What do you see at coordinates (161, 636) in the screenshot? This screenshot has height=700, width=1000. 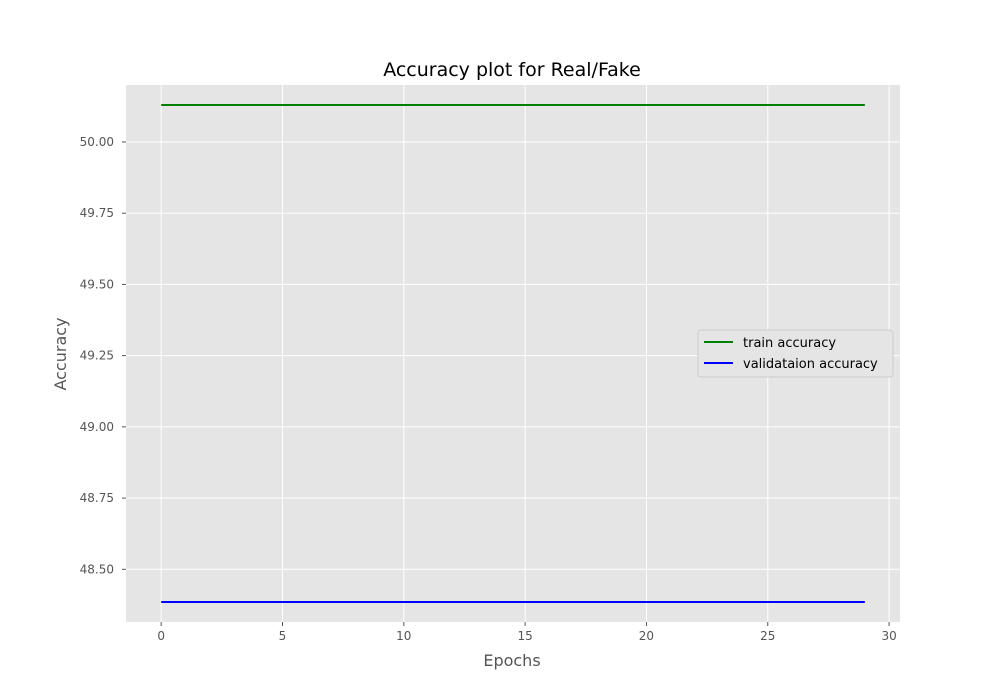 I see `x-tick-label: 0` at bounding box center [161, 636].